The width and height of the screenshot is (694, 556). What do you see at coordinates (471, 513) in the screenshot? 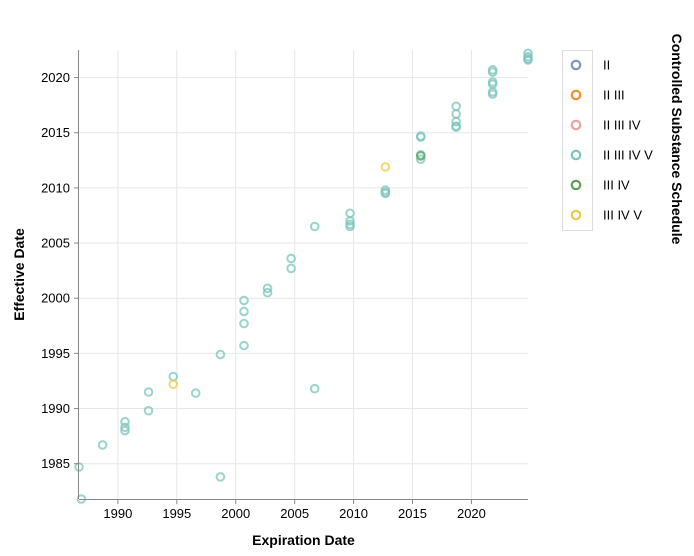
I see `x-tick-label: 2020` at bounding box center [471, 513].